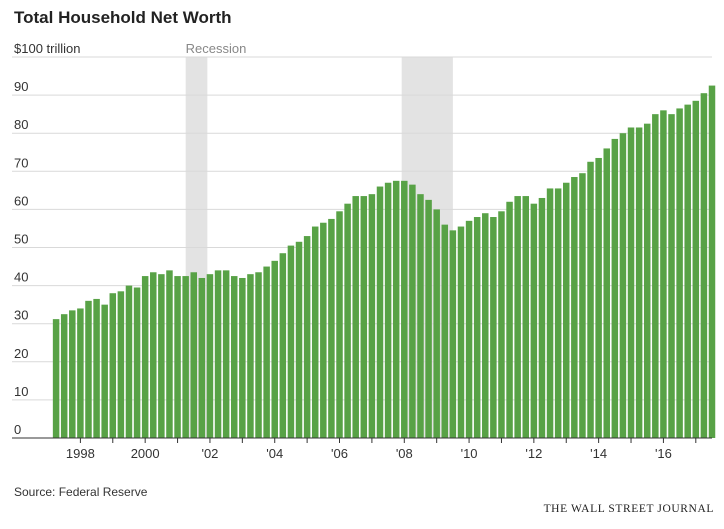 The image size is (724, 529). I want to click on y-tick-label-80: 80, so click(21, 124).